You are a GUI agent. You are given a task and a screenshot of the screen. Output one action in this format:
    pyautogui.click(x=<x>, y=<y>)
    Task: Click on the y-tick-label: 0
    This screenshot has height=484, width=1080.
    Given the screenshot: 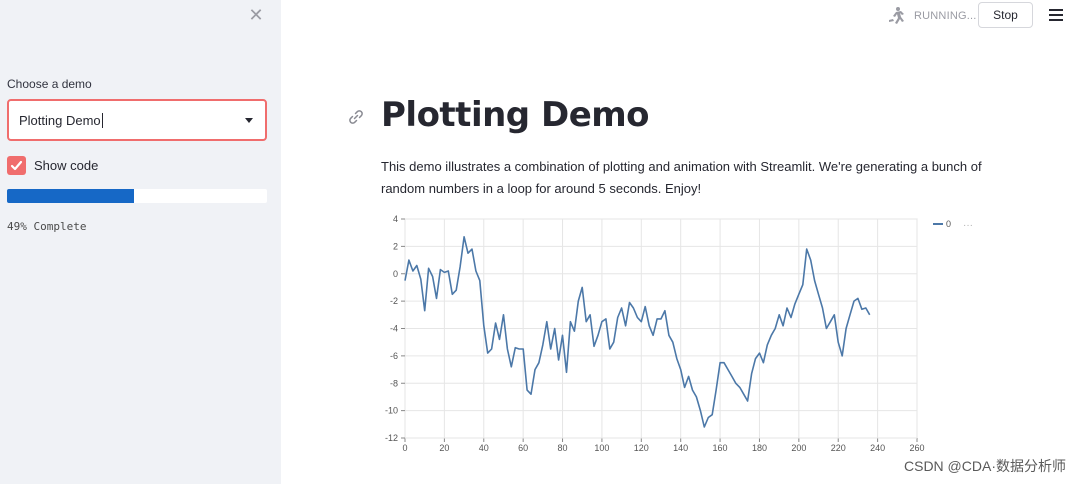 What is the action you would take?
    pyautogui.click(x=395, y=274)
    